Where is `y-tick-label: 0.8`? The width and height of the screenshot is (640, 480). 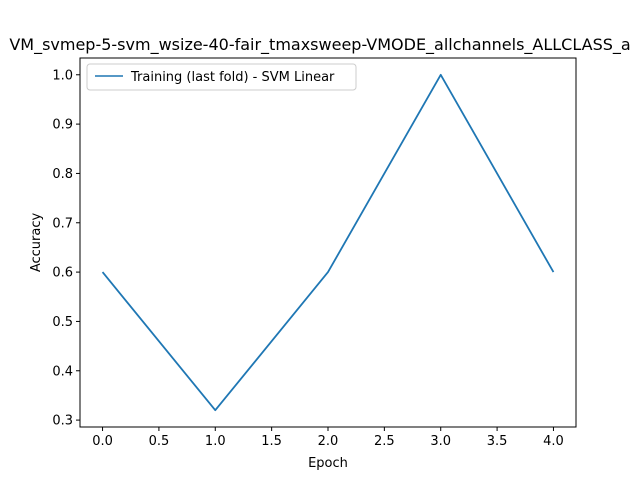
y-tick-label: 0.8 is located at coordinates (62, 174).